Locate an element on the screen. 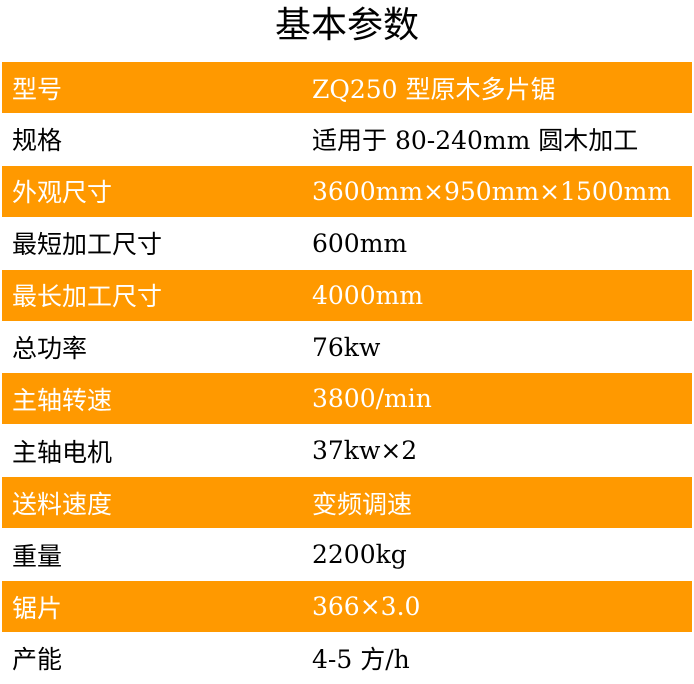  param-label: 型号 is located at coordinates (37, 89).